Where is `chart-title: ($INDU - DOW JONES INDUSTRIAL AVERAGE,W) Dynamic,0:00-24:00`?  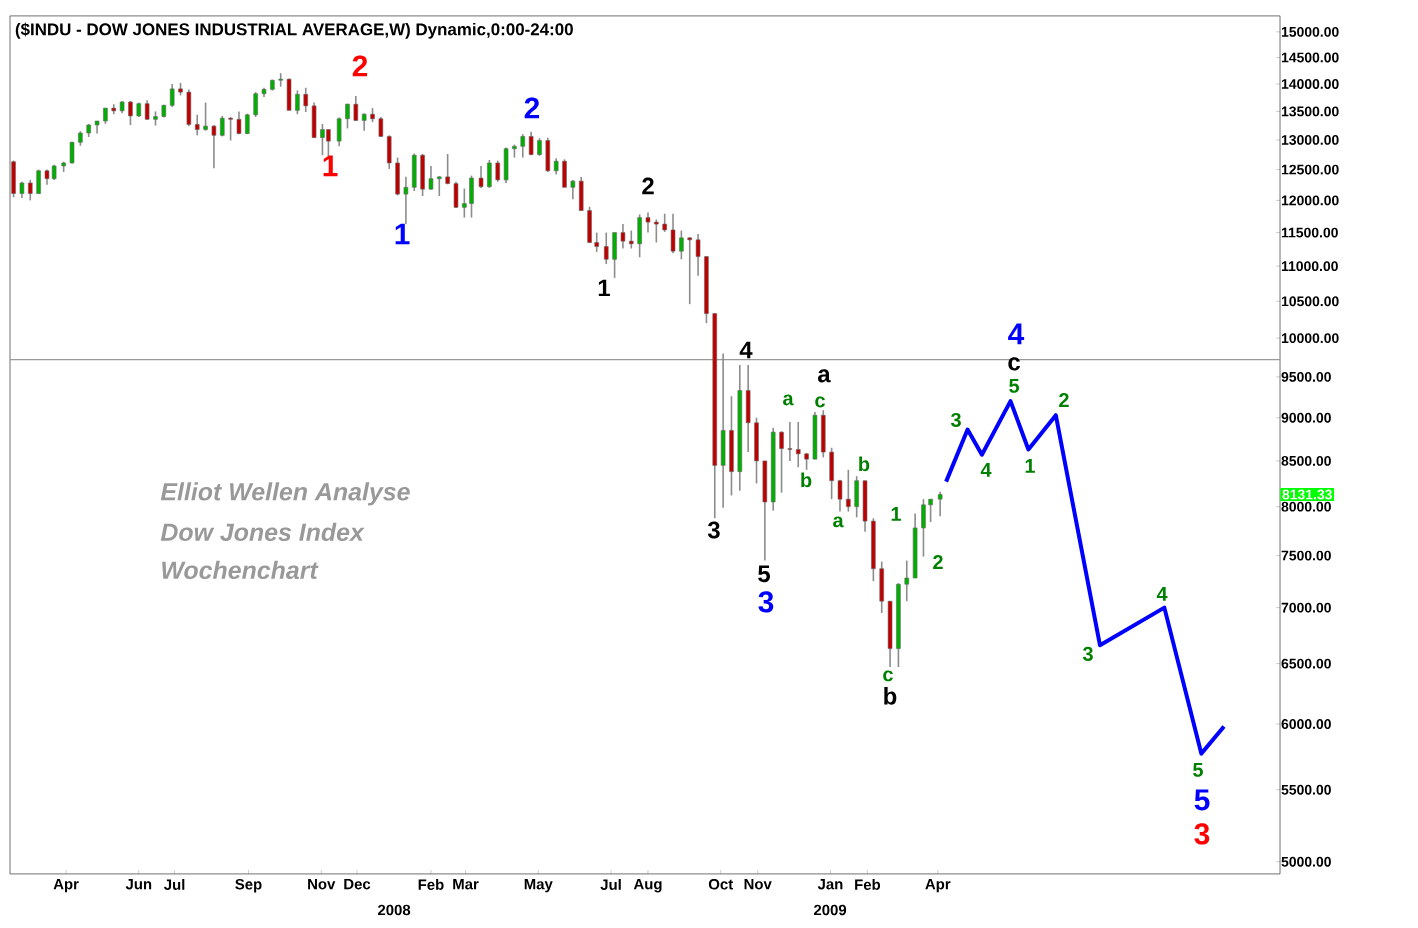
chart-title: ($INDU - DOW JONES INDUSTRIAL AVERAGE,W) Dynamic,0:00-24:00 is located at coordinates (294, 30).